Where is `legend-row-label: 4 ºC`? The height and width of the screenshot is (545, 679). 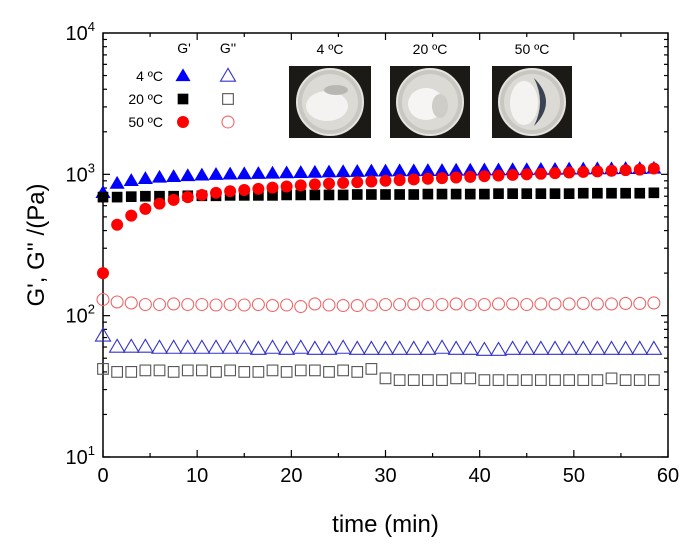
legend-row-label: 4 ºC is located at coordinates (149, 76).